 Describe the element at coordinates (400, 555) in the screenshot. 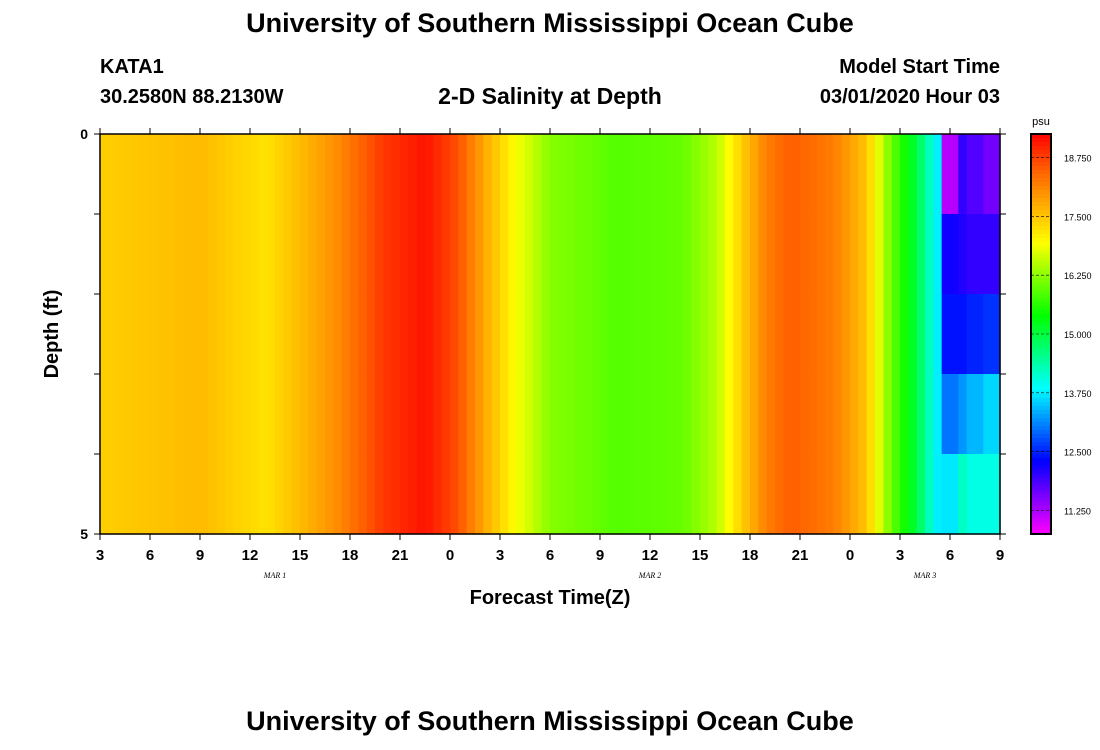

I see `x-tick-label: 21` at that location.